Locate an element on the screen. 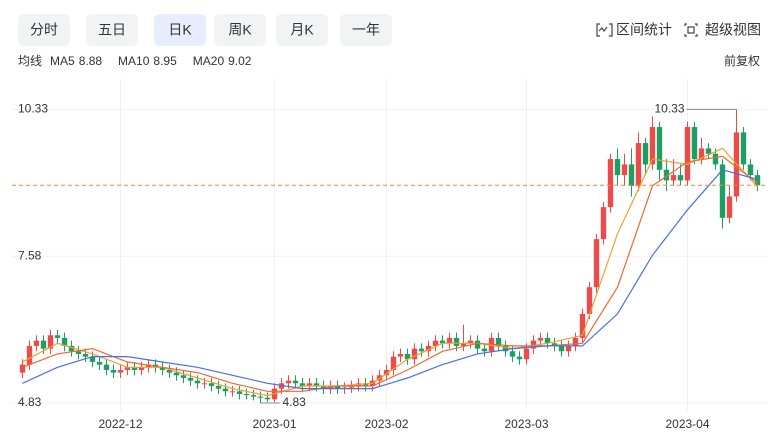  legend-value: 9.02 is located at coordinates (240, 61).